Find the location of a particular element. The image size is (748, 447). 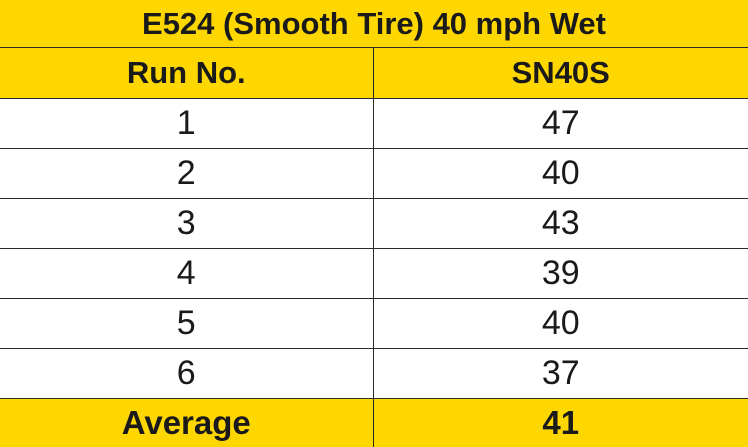

column-header-sn40s: SN40S is located at coordinates (560, 72).